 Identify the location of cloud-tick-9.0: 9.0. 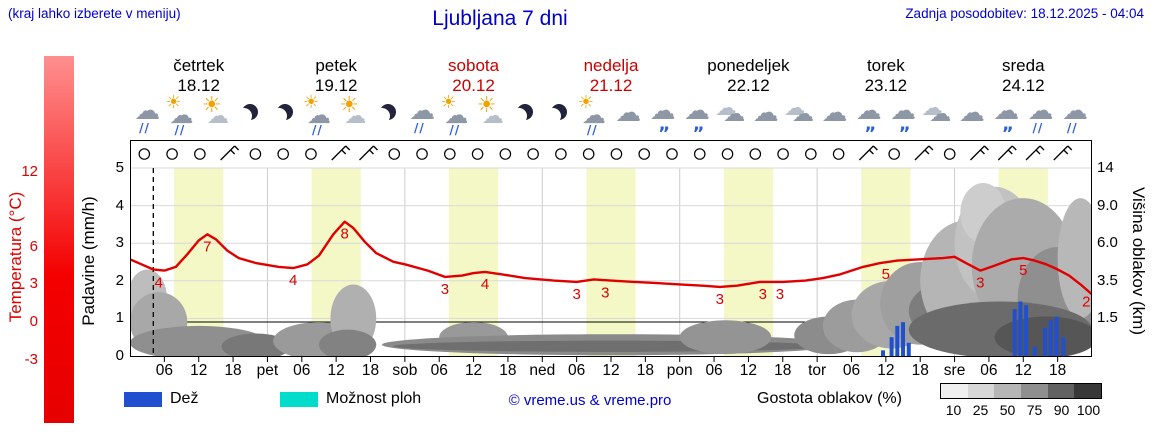
(1107, 205).